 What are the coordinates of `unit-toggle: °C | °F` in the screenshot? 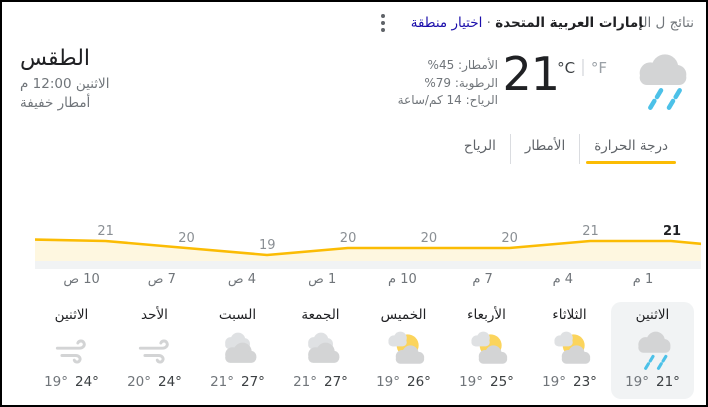 It's located at (582, 67).